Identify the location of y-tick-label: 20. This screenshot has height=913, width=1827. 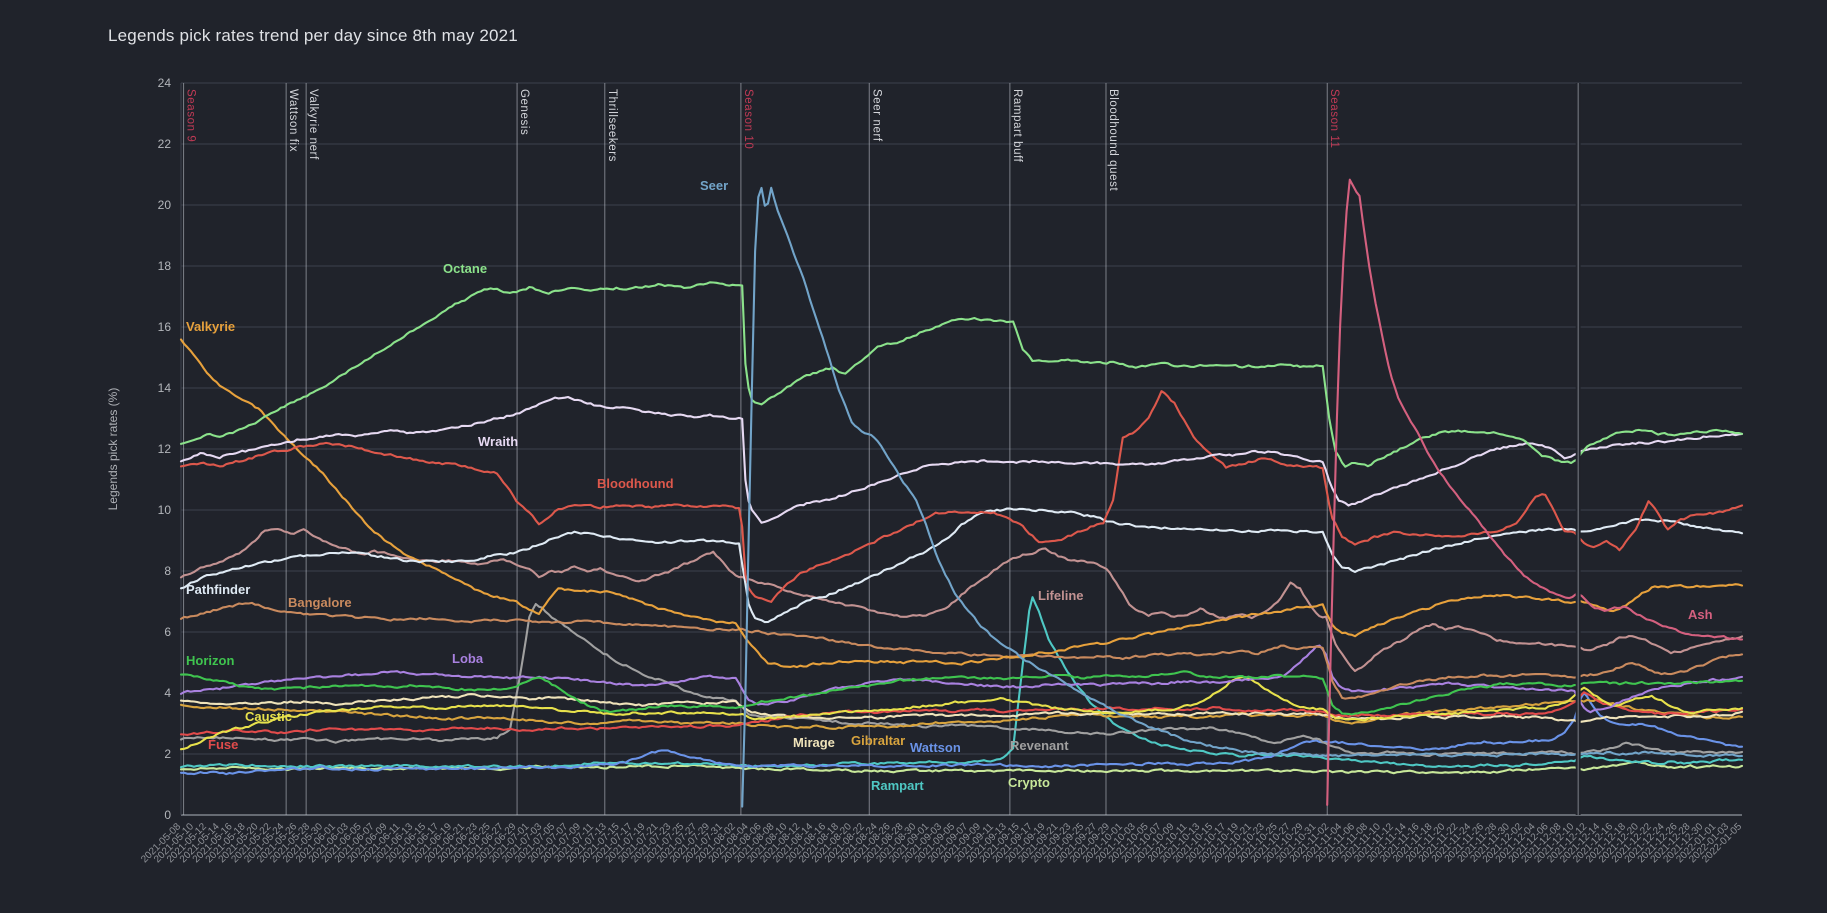
(165, 205).